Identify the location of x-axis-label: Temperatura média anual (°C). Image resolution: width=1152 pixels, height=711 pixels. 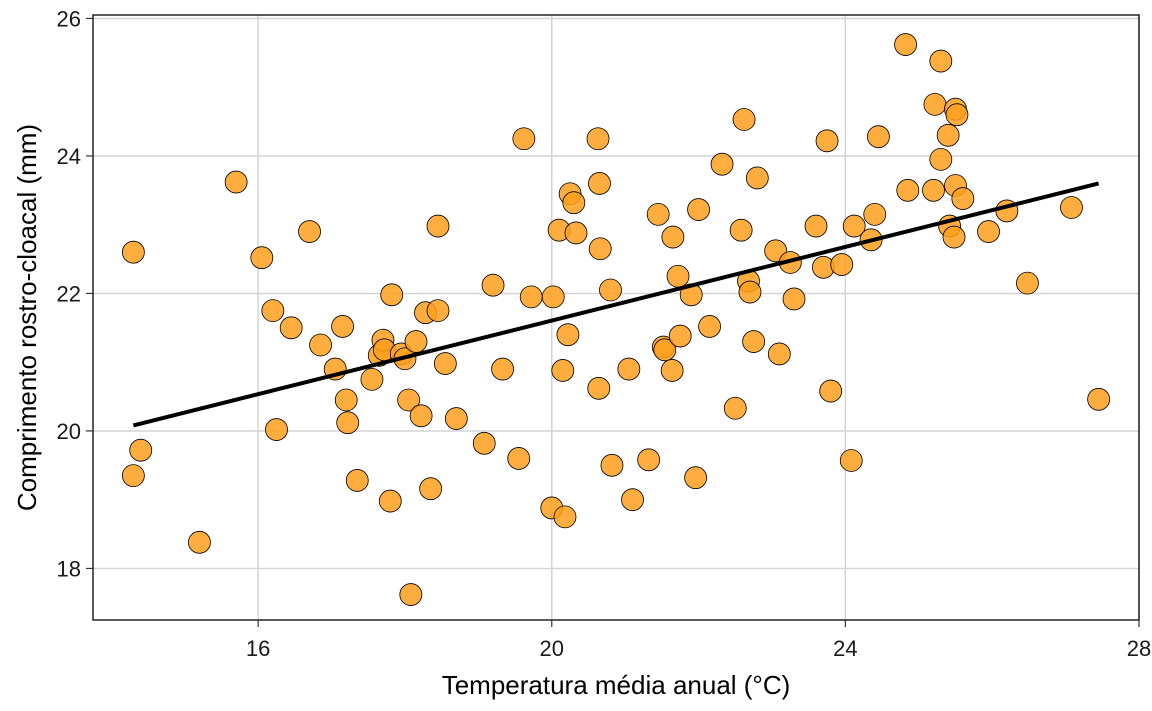
(616, 685).